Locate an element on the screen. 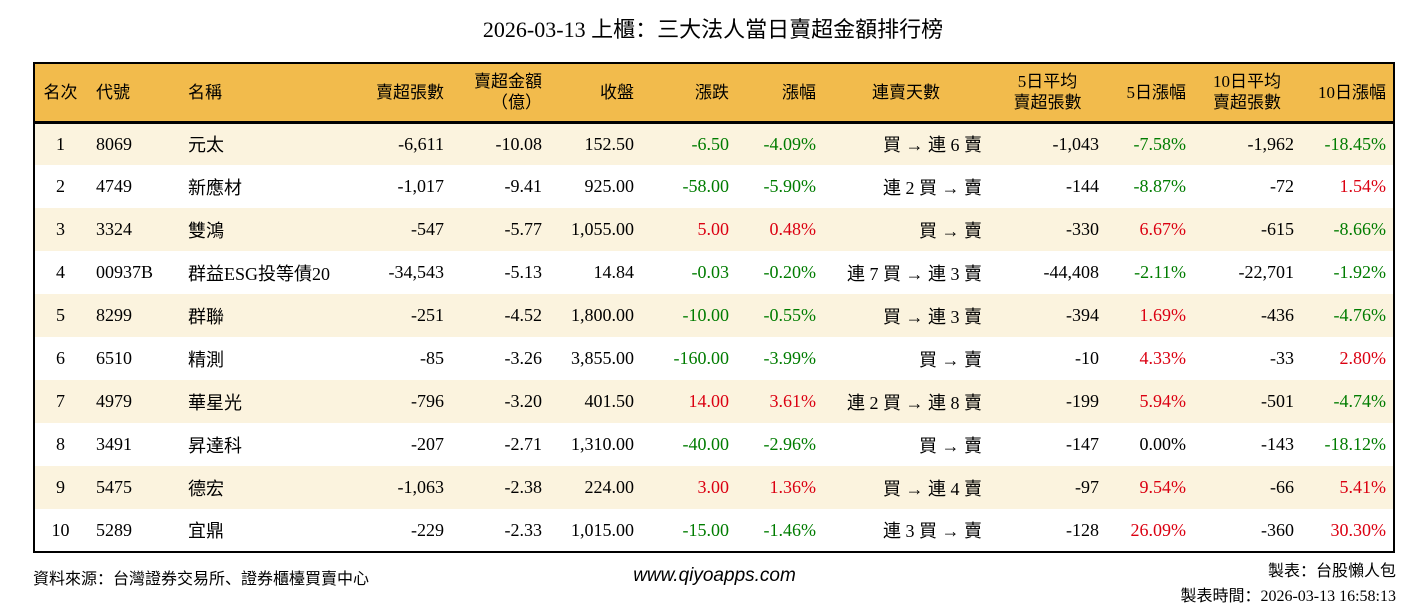 This screenshot has width=1426, height=612. cell-rank: 5 is located at coordinates (60, 315).